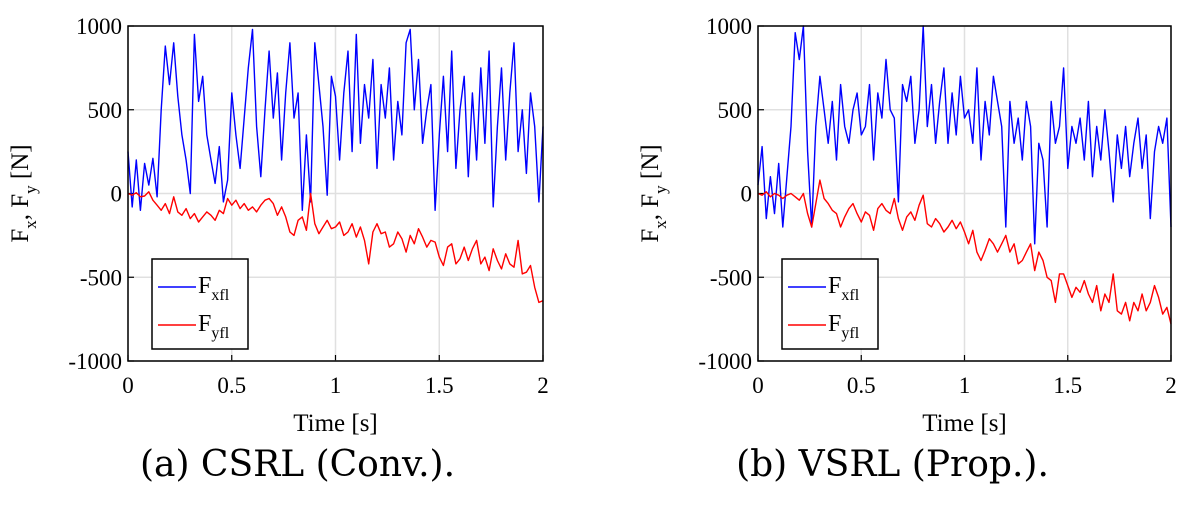  I want to click on b-ytick-label: 0, so click(747, 194).